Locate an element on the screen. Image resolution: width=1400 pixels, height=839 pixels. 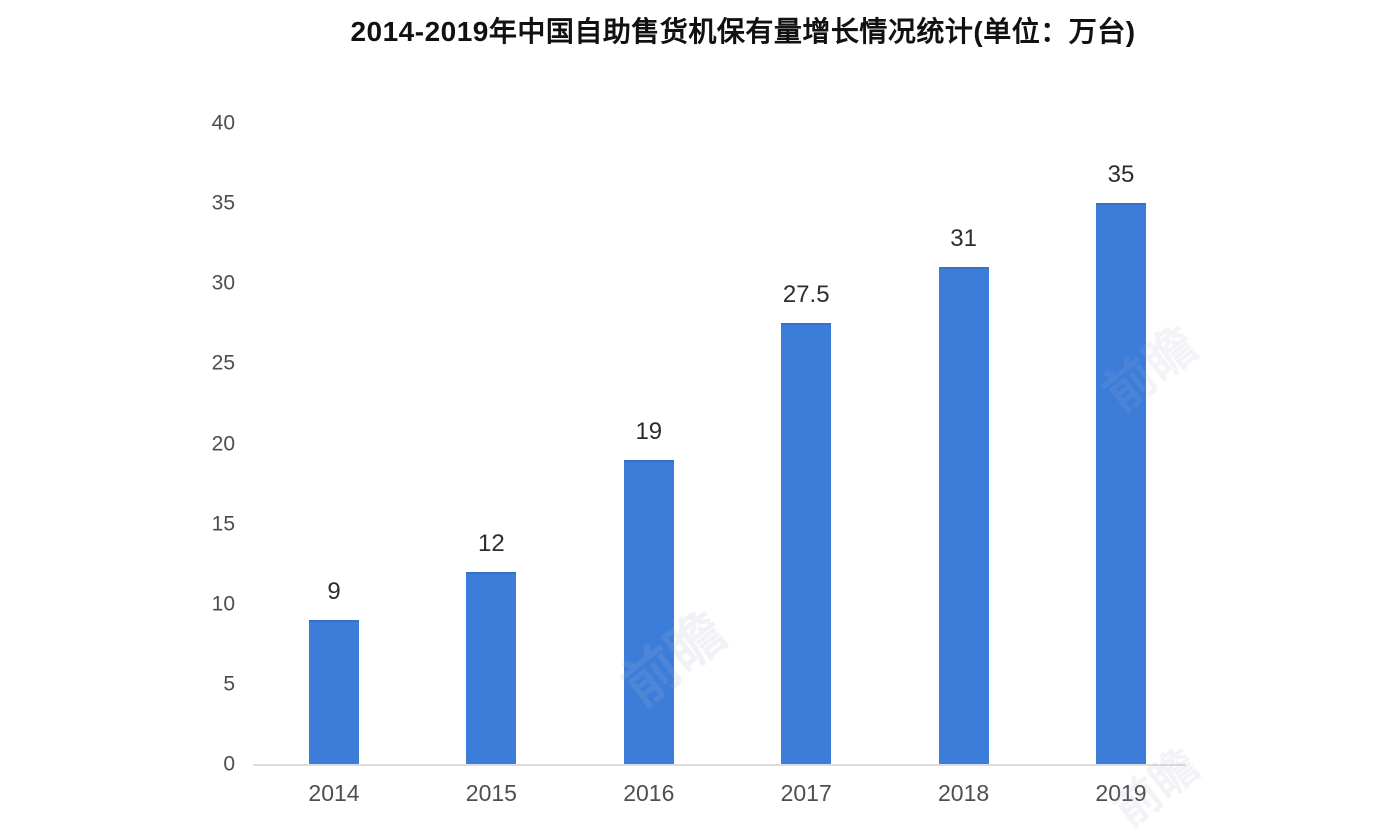
x-tick-label-2018: 2018 is located at coordinates (964, 793).